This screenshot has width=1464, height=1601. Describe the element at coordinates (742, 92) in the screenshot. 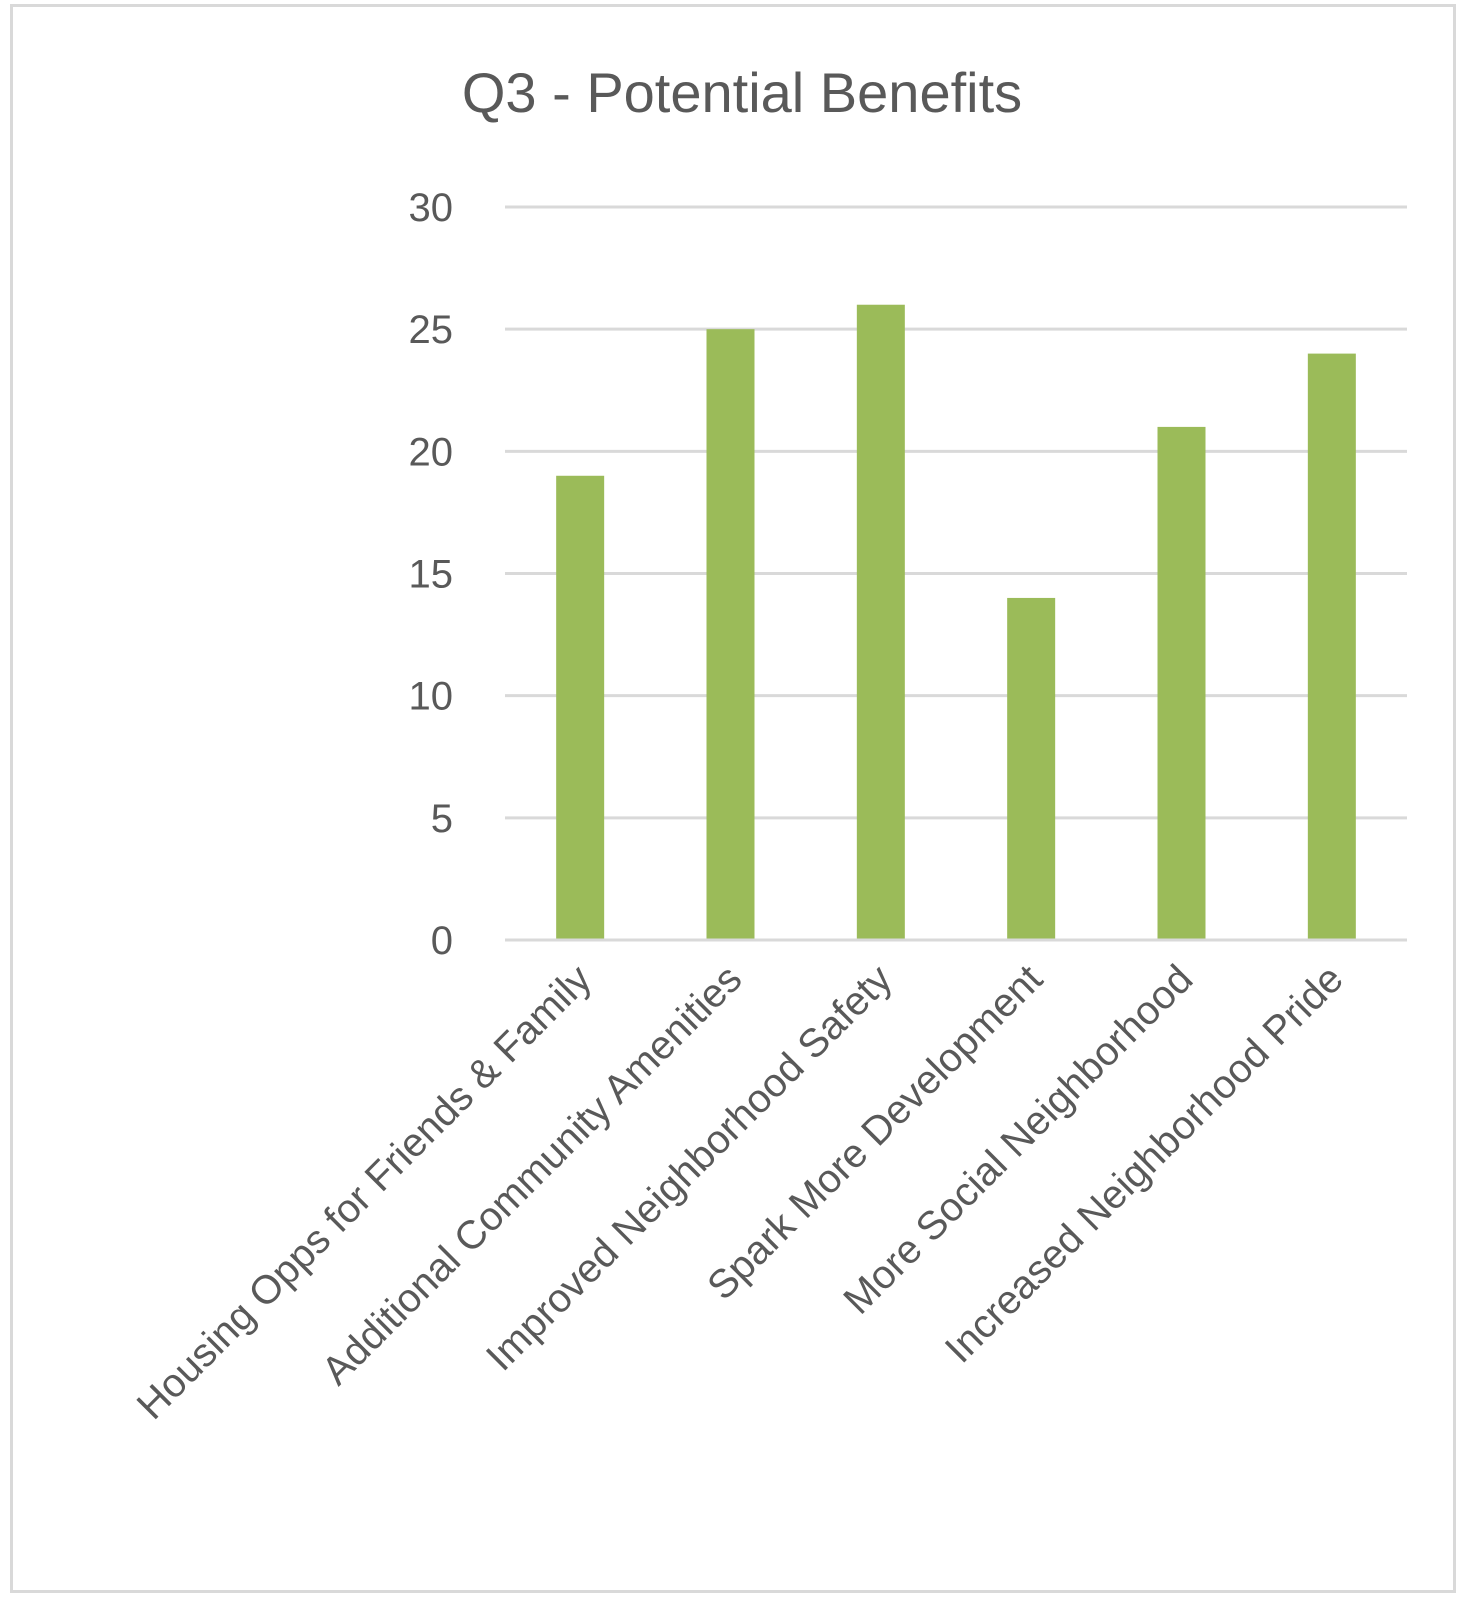

I see `chart-title: Q3 - Potential Benefits` at that location.